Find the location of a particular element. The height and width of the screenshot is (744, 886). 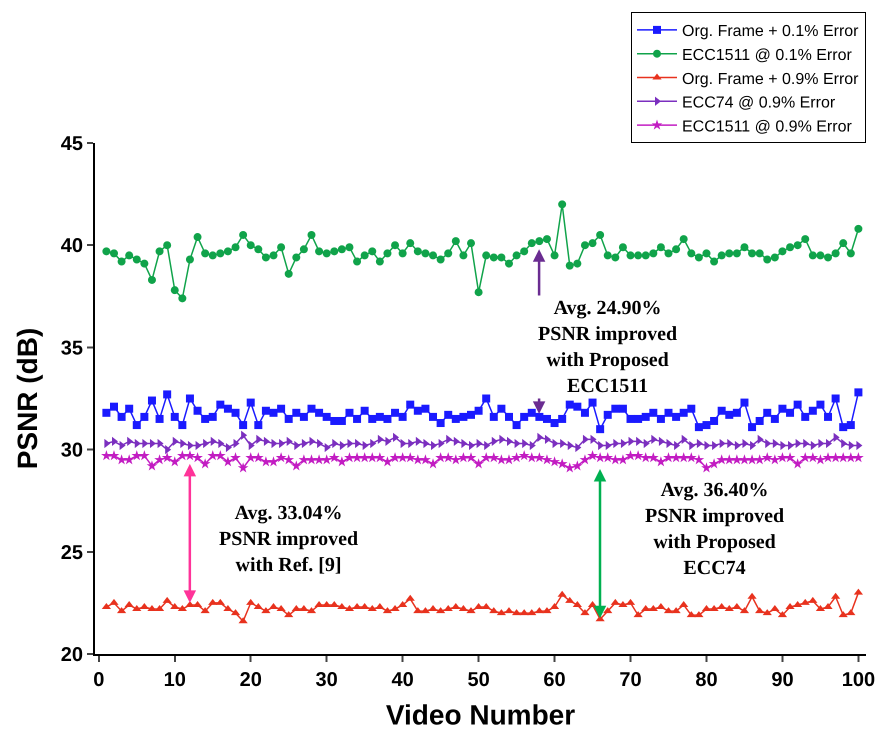

x-tick-label: 20 is located at coordinates (251, 680).